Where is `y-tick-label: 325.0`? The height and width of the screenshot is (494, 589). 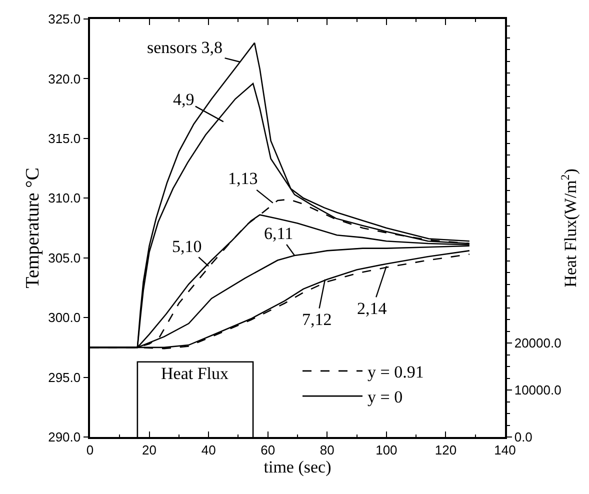 y-tick-label: 325.0 is located at coordinates (64, 19).